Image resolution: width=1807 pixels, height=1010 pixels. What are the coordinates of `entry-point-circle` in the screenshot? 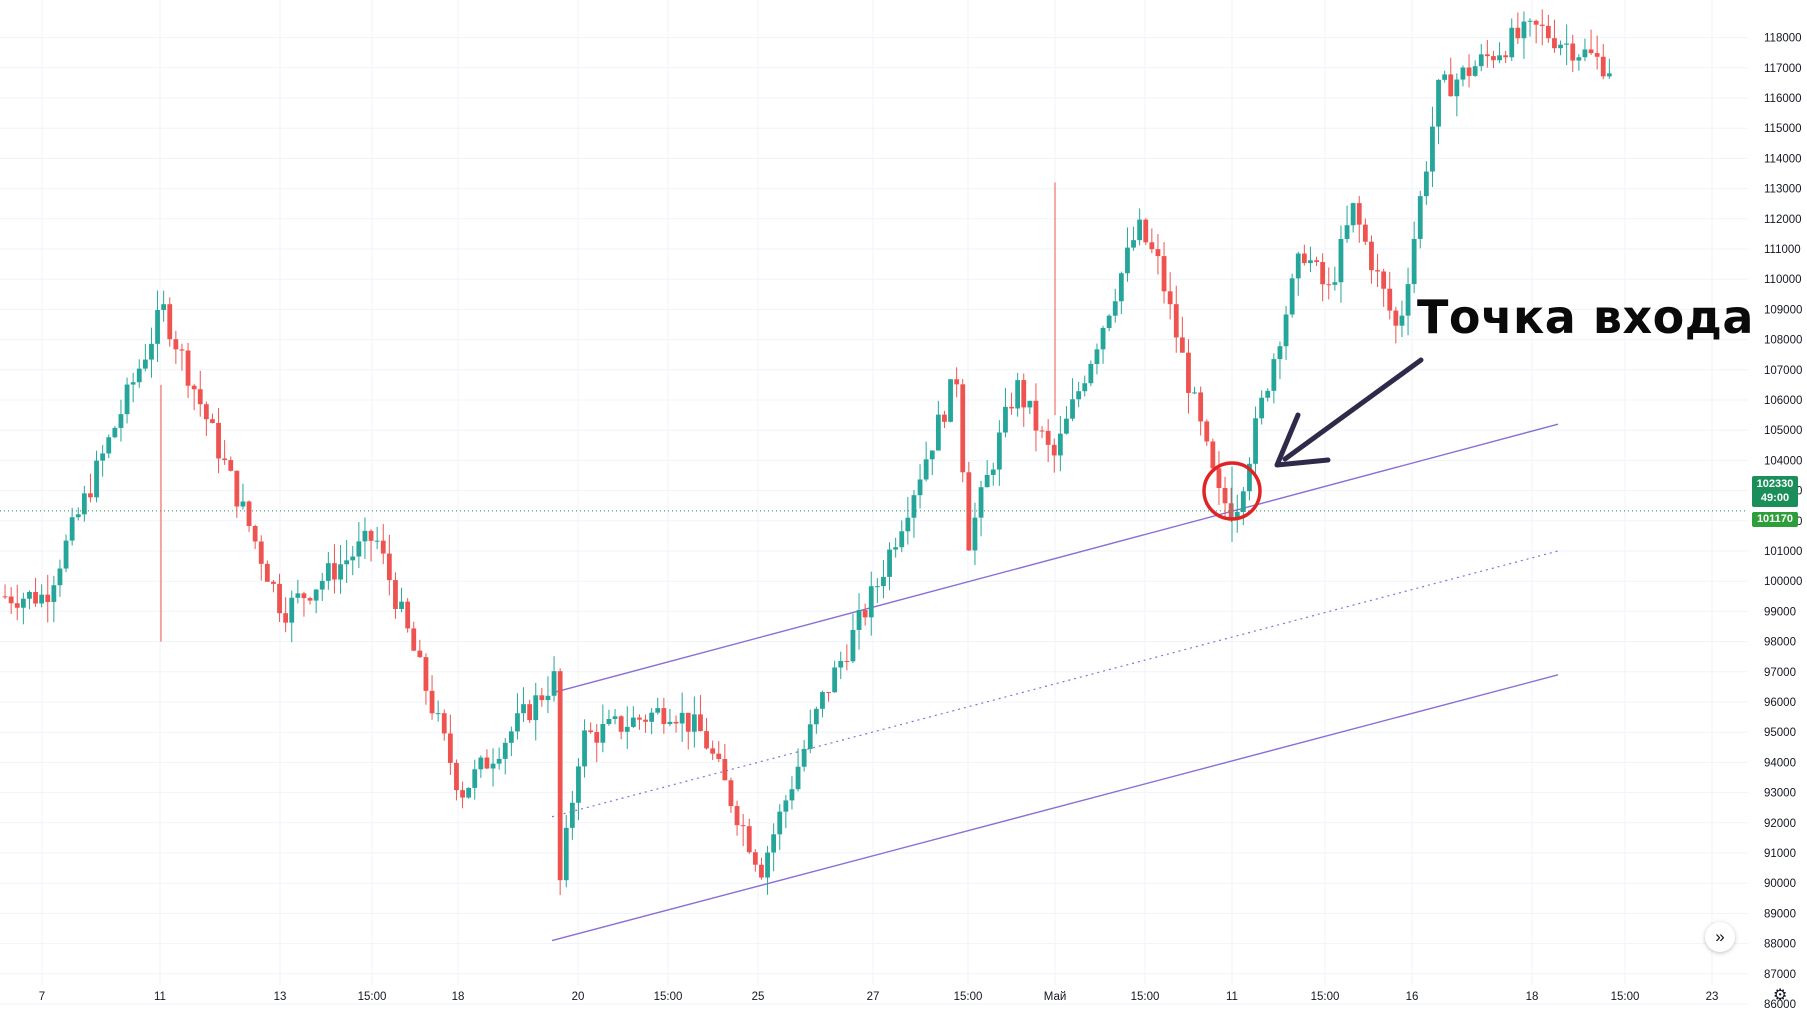 It's located at (1232, 491).